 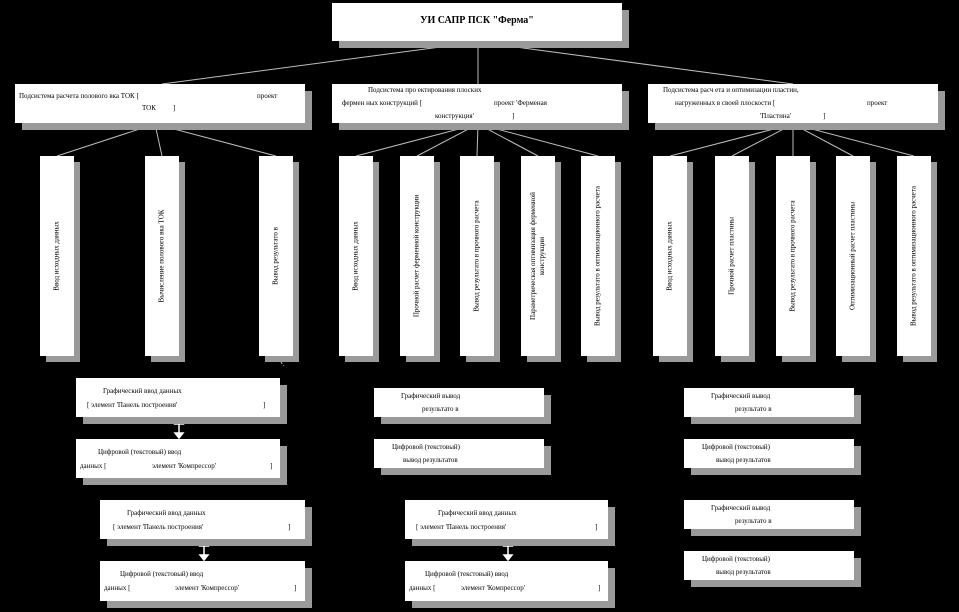 What do you see at coordinates (166, 513) in the screenshot?
I see `left-graphic-input-2-line1: Графический ввод данных` at bounding box center [166, 513].